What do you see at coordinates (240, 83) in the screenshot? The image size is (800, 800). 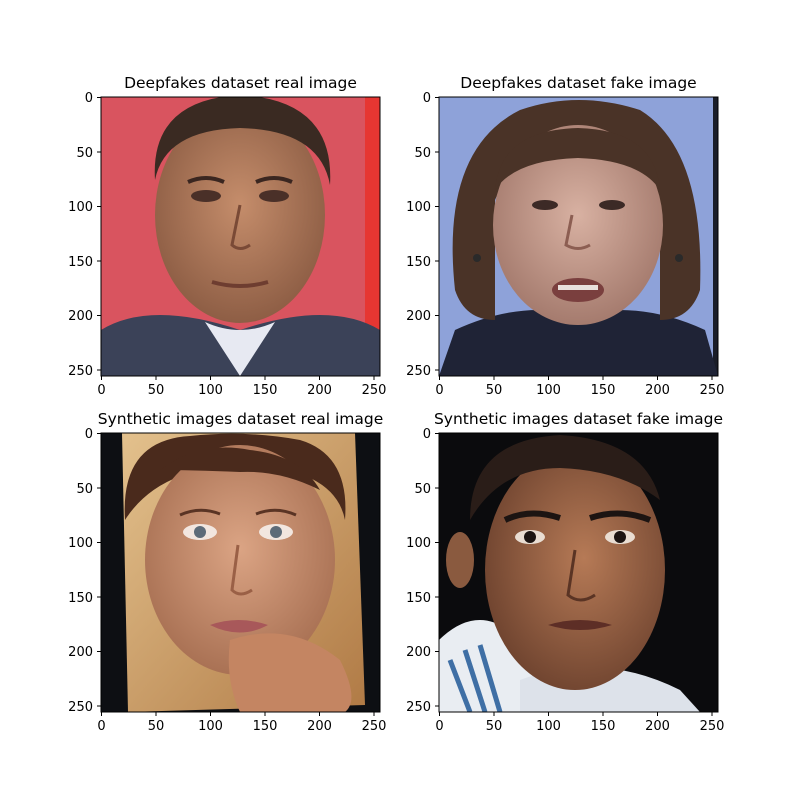 I see `panel-title: Deepfakes dataset real image` at bounding box center [240, 83].